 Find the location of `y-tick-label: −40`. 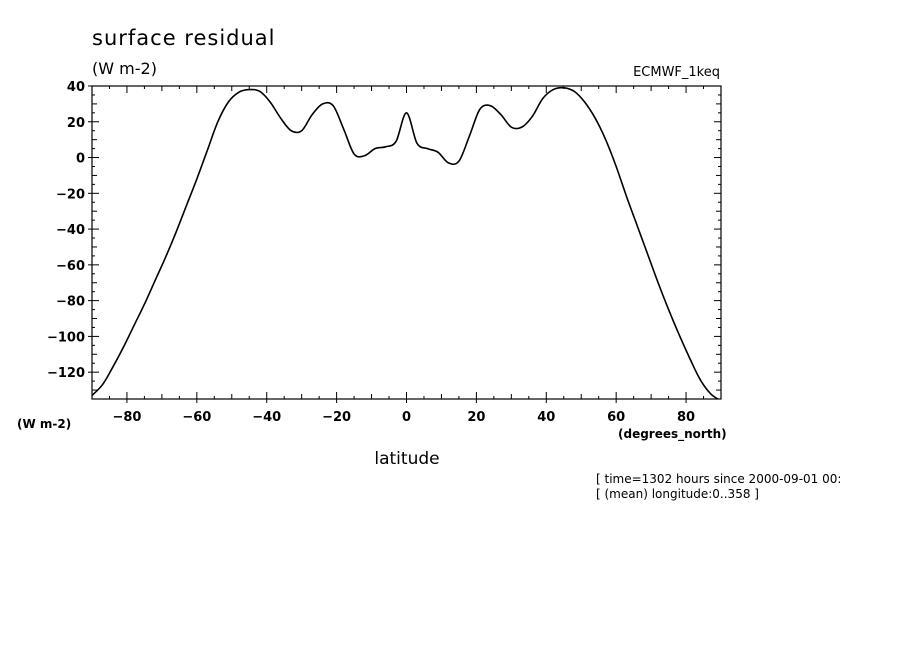

y-tick-label: −40 is located at coordinates (70, 230).